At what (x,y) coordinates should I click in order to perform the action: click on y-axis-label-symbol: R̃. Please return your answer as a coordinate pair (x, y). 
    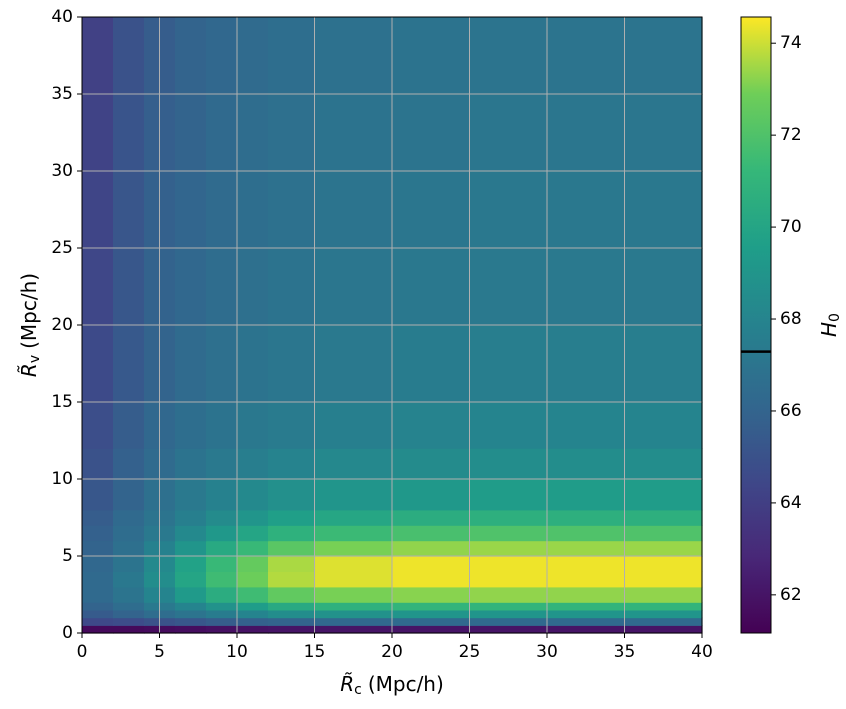
    Looking at the image, I should click on (29, 370).